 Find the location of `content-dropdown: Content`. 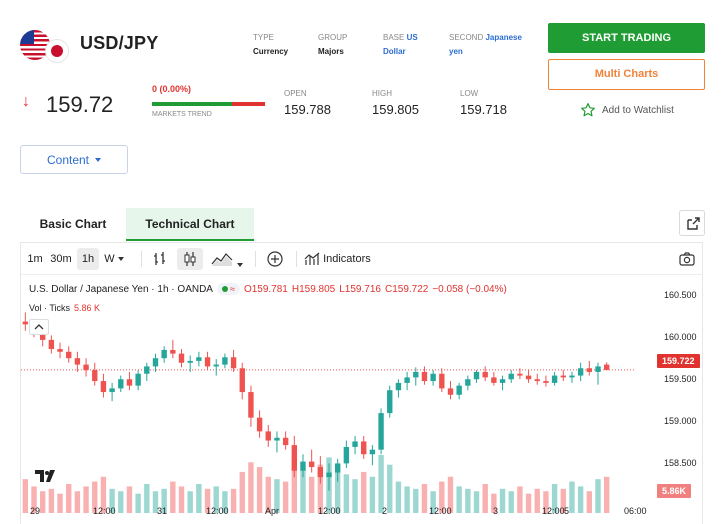

content-dropdown: Content is located at coordinates (74, 159).